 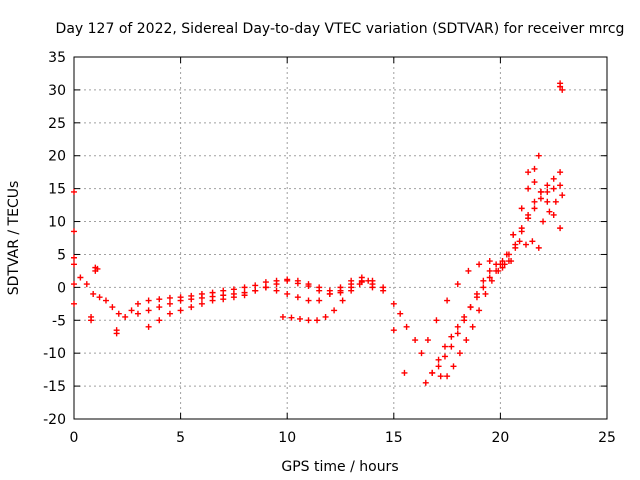 What do you see at coordinates (14, 238) in the screenshot?
I see `y-axis-label: SDTVAR / TECUs` at bounding box center [14, 238].